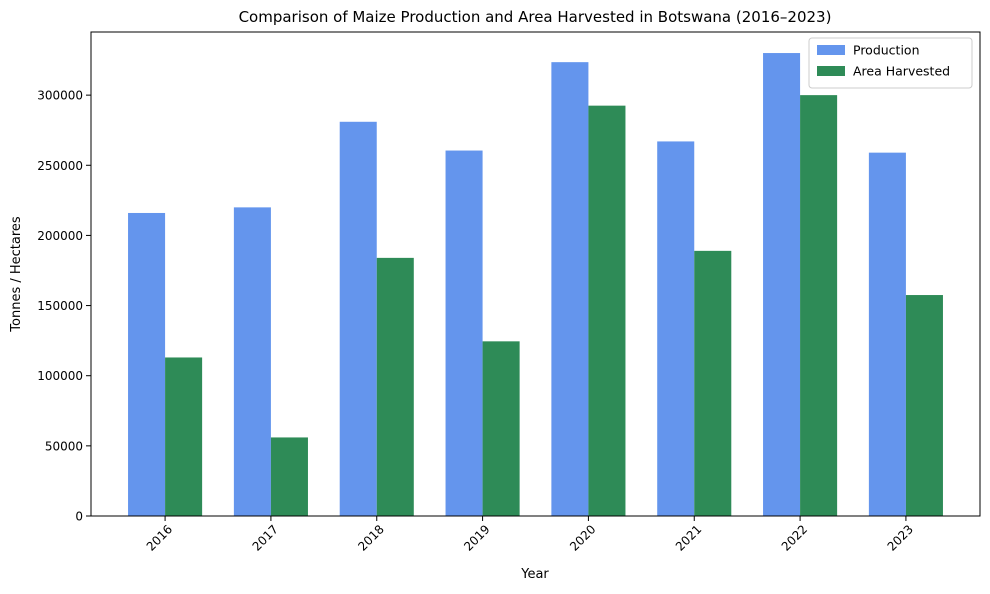  Describe the element at coordinates (476, 537) in the screenshot. I see `x-tick-label: 2019` at that location.